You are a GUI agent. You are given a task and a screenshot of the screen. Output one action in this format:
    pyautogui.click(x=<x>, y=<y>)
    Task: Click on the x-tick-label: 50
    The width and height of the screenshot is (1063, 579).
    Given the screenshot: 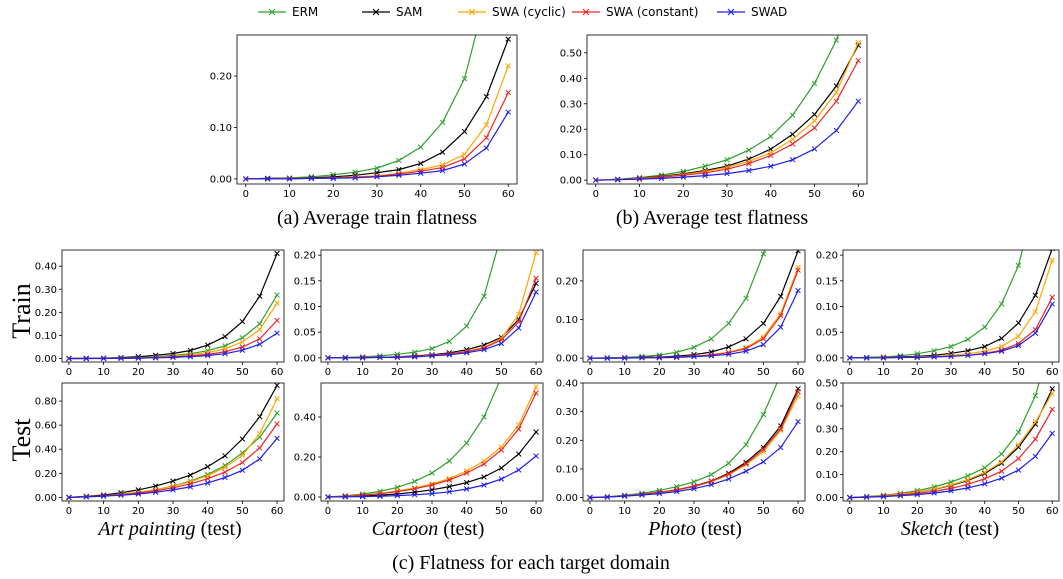 What is the action you would take?
    pyautogui.click(x=763, y=372)
    